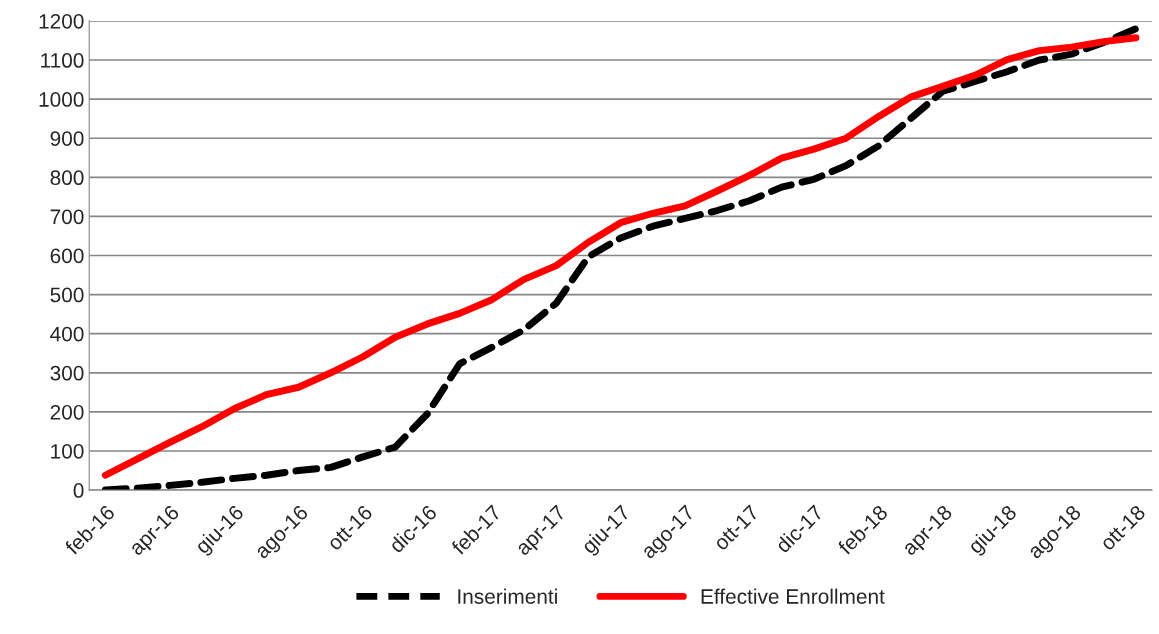  I want to click on y-tick-label: 400, so click(67, 334).